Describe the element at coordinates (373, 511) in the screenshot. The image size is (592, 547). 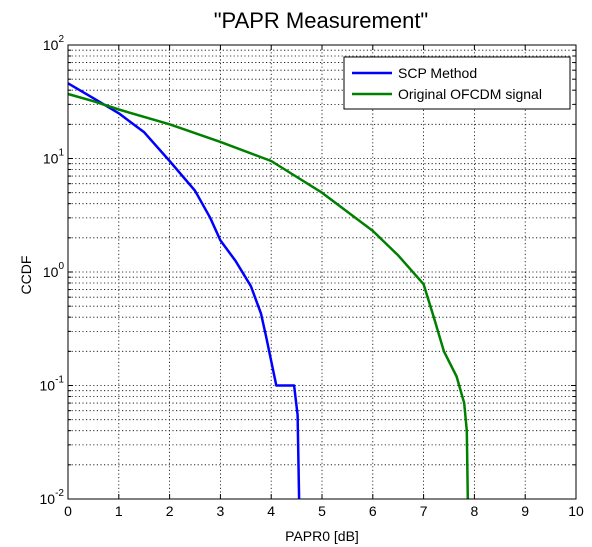
I see `x-tick-label: 6` at that location.